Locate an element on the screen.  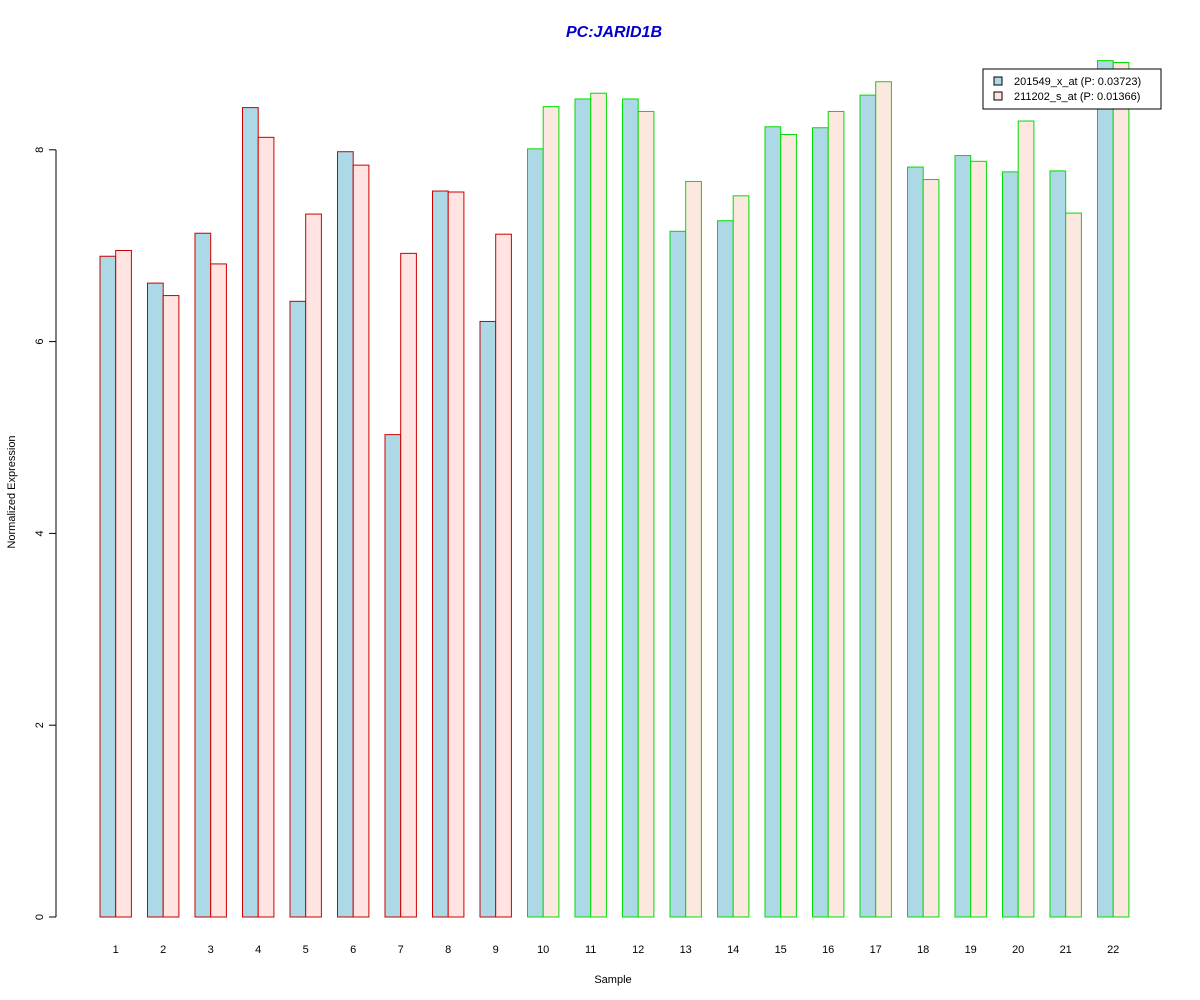
y-tick-label: 0 is located at coordinates (40, 917).